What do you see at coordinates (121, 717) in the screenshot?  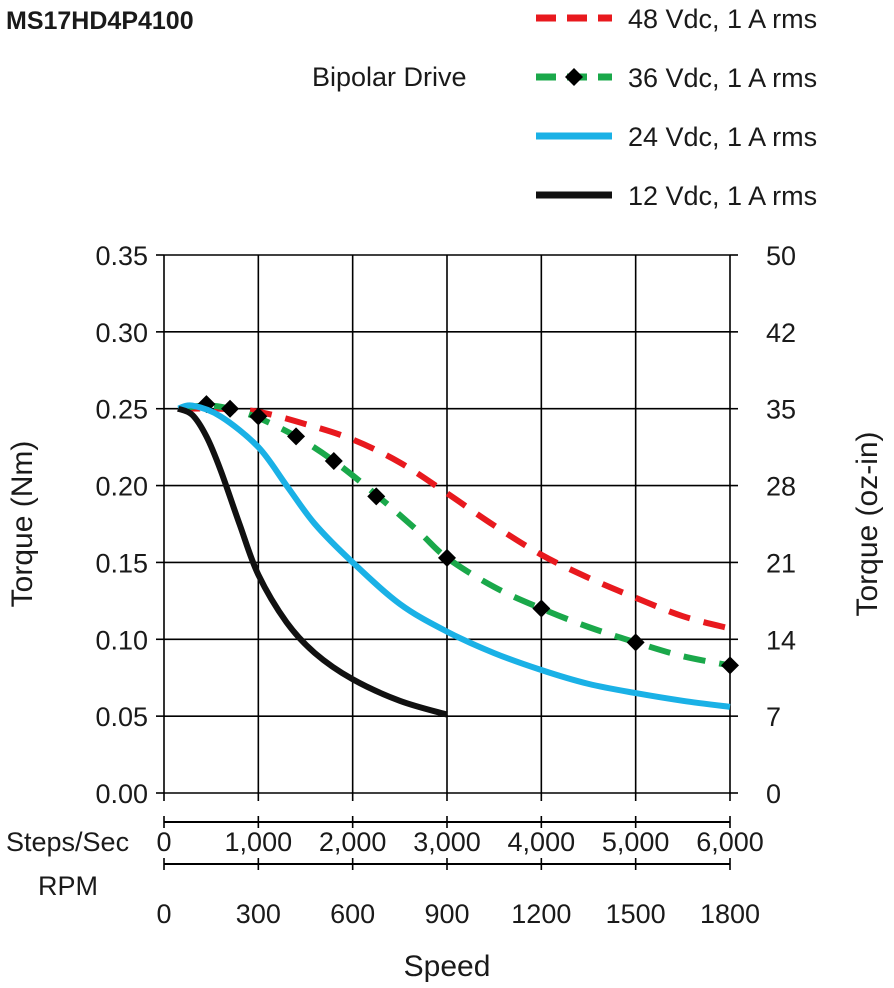 I see `y-tick-label: 0.05` at bounding box center [121, 717].